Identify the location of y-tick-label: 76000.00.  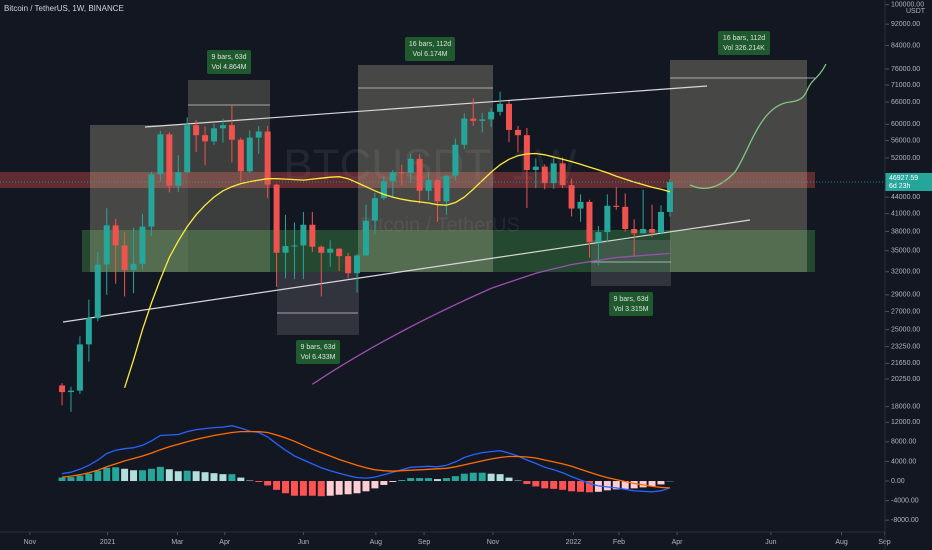
(905, 69).